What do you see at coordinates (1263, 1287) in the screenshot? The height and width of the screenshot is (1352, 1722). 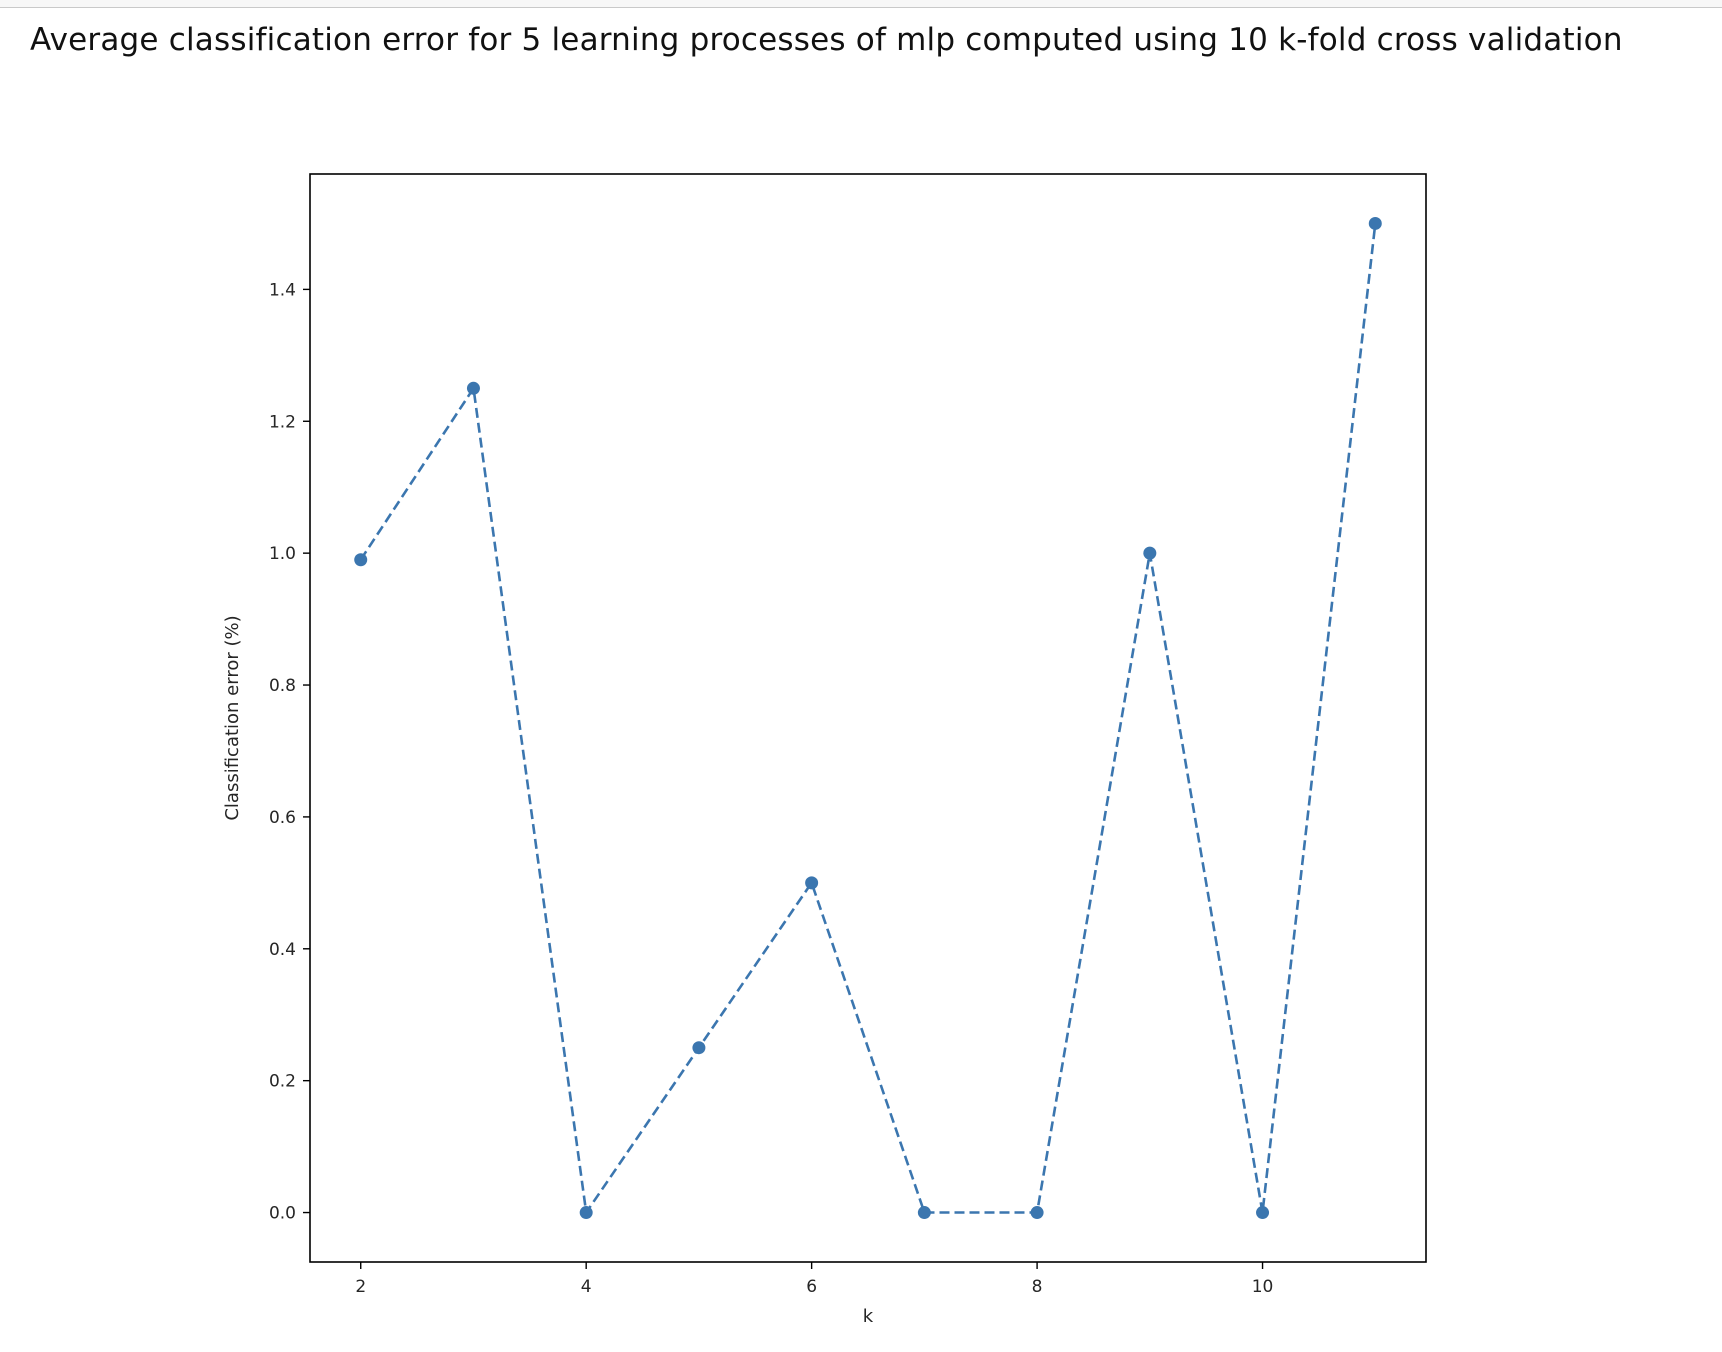 I see `x-tick-label: 10` at bounding box center [1263, 1287].